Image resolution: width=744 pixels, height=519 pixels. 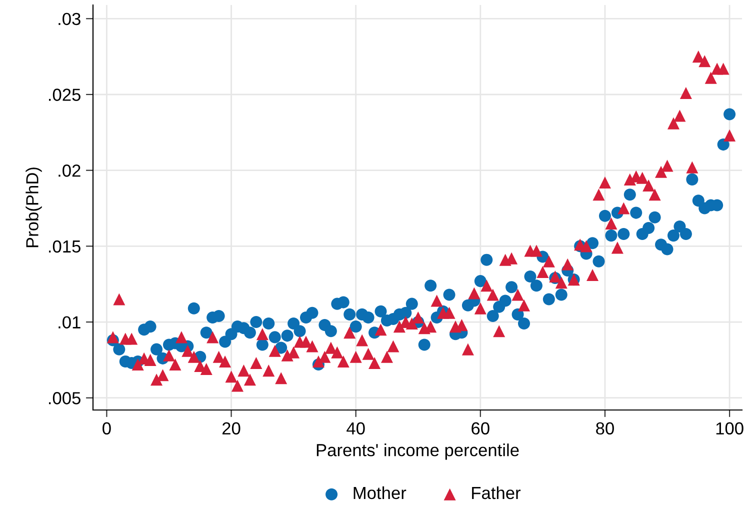 I want to click on x-axis-title: Parents' income percentile, so click(x=417, y=452).